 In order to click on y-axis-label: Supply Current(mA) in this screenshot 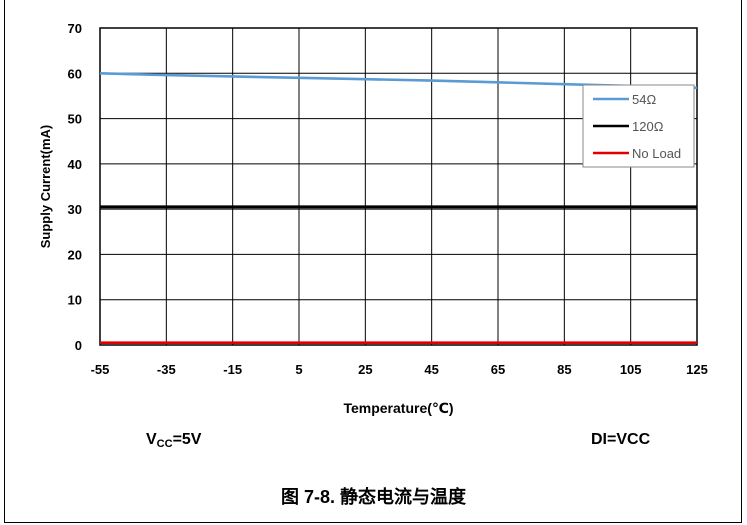, I will do `click(45, 187)`.